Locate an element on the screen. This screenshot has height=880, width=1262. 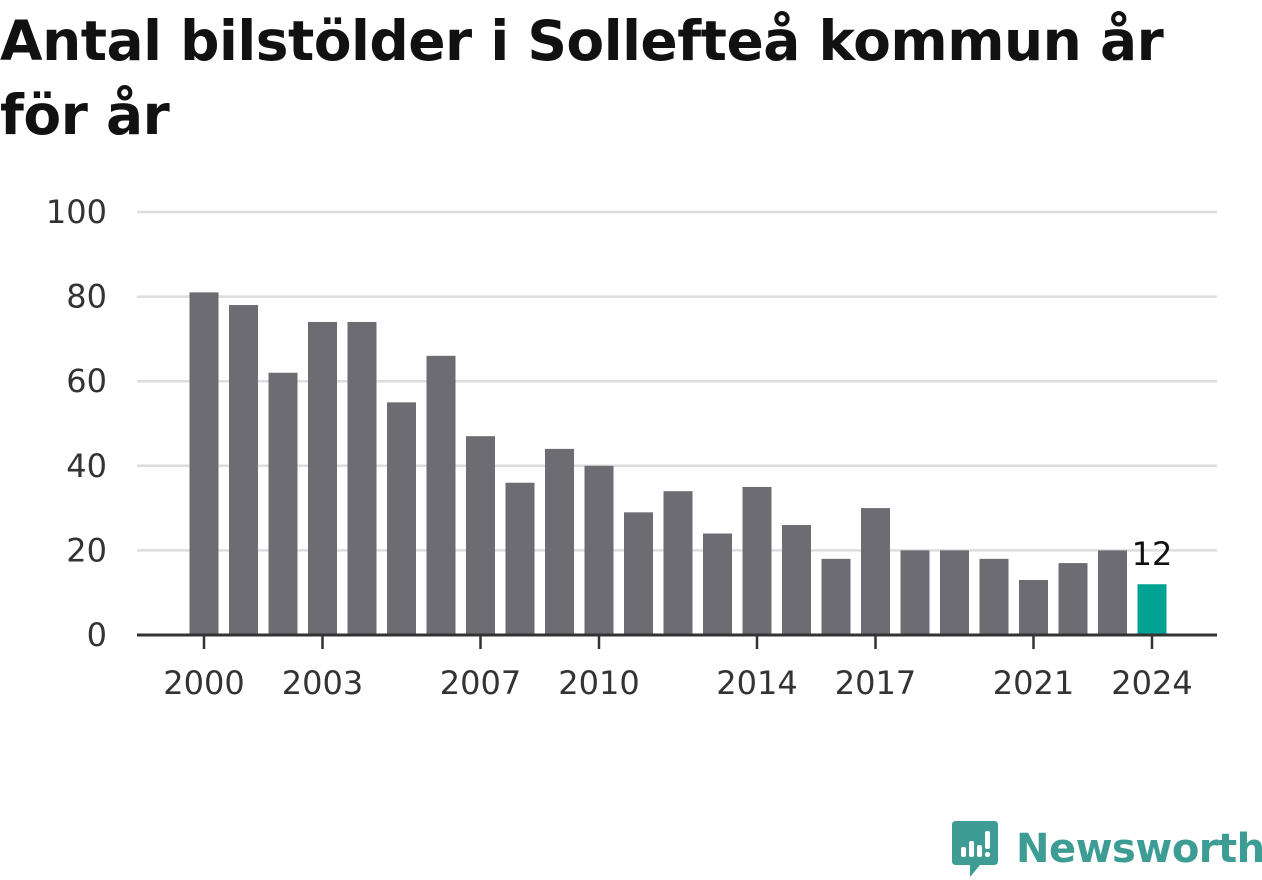
x-tick-label: 2000 is located at coordinates (203, 683).